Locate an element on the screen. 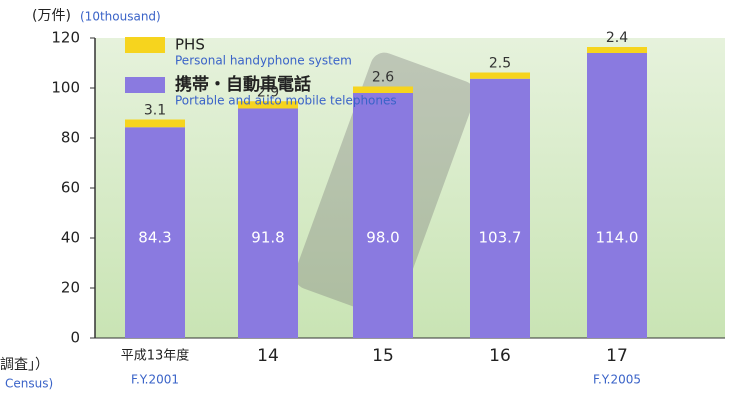  y-axis-label: (万件) is located at coordinates (51, 16).